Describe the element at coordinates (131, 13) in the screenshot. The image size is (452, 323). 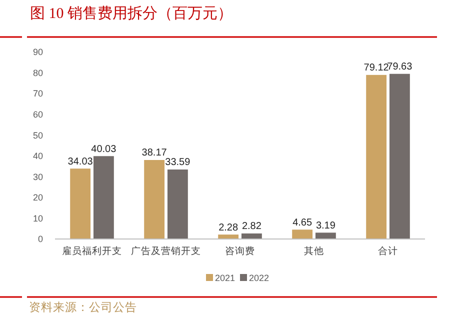
I see `chart-title: 图 10 销售费用拆分（百万元）` at that location.